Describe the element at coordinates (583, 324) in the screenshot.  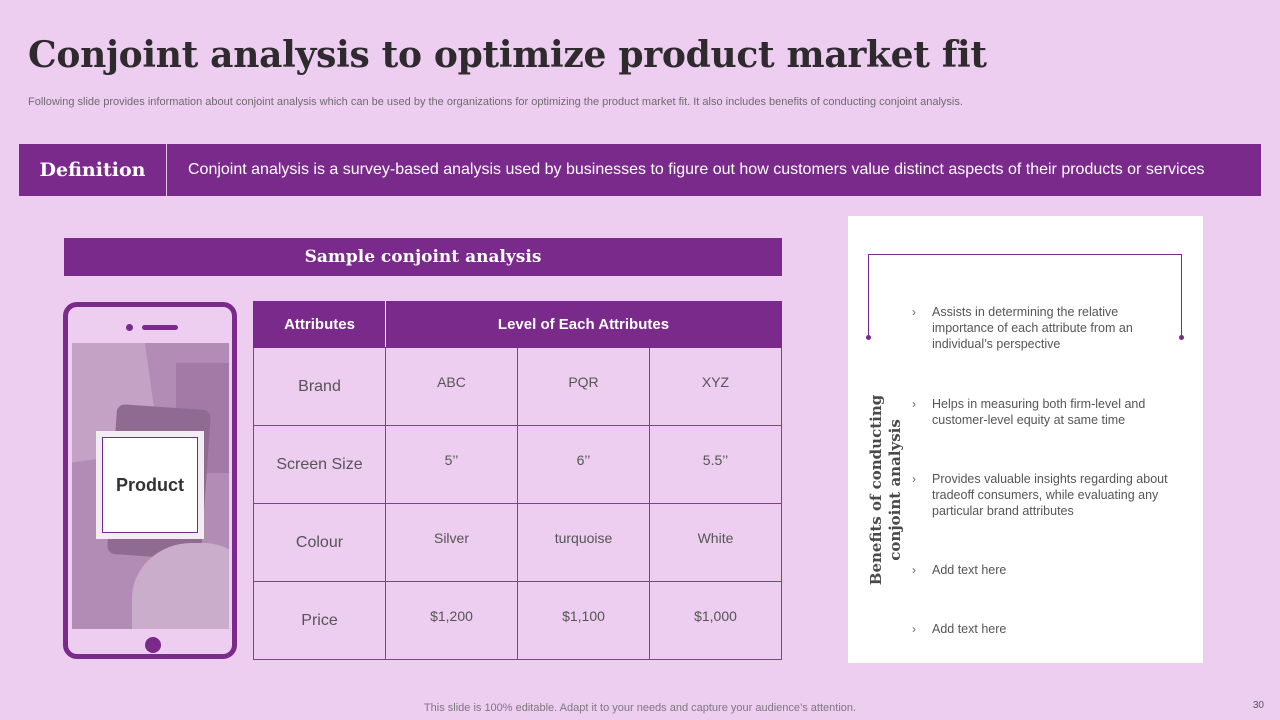
I see `header-levels: Level of Each Attributes` at that location.